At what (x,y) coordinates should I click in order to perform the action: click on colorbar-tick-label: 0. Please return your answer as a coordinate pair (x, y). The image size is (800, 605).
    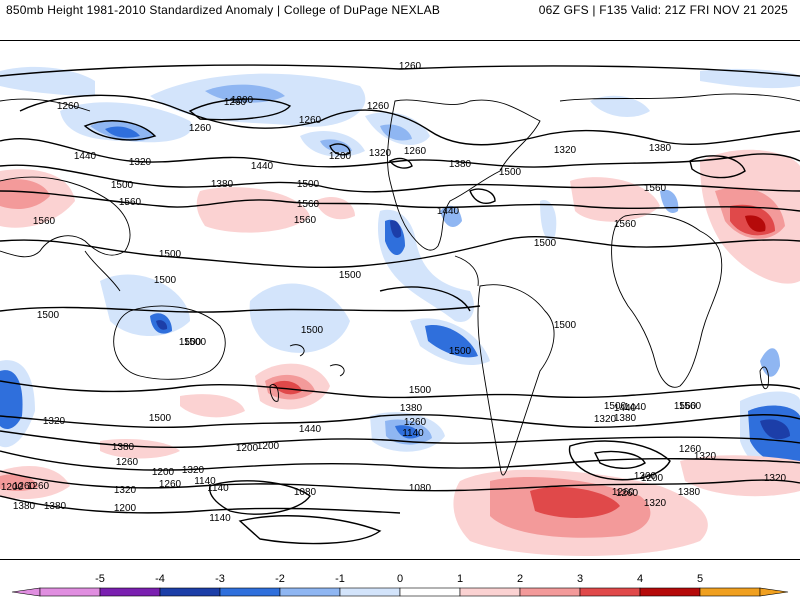
    Looking at the image, I should click on (400, 579).